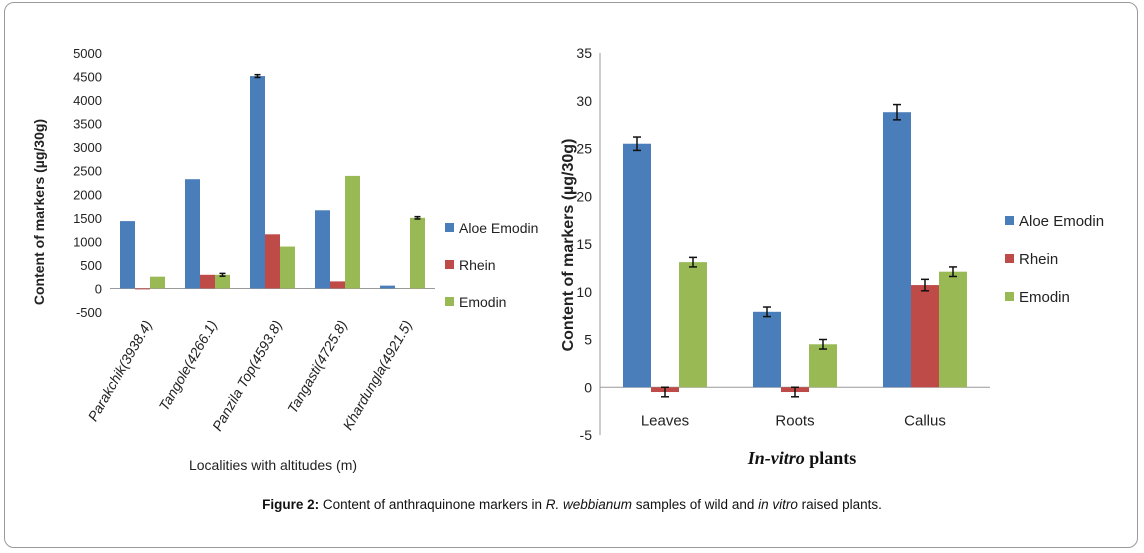  What do you see at coordinates (247, 376) in the screenshot?
I see `x-tick-label-panzila-top-4593-8: Panzila Top(4593.8)` at bounding box center [247, 376].